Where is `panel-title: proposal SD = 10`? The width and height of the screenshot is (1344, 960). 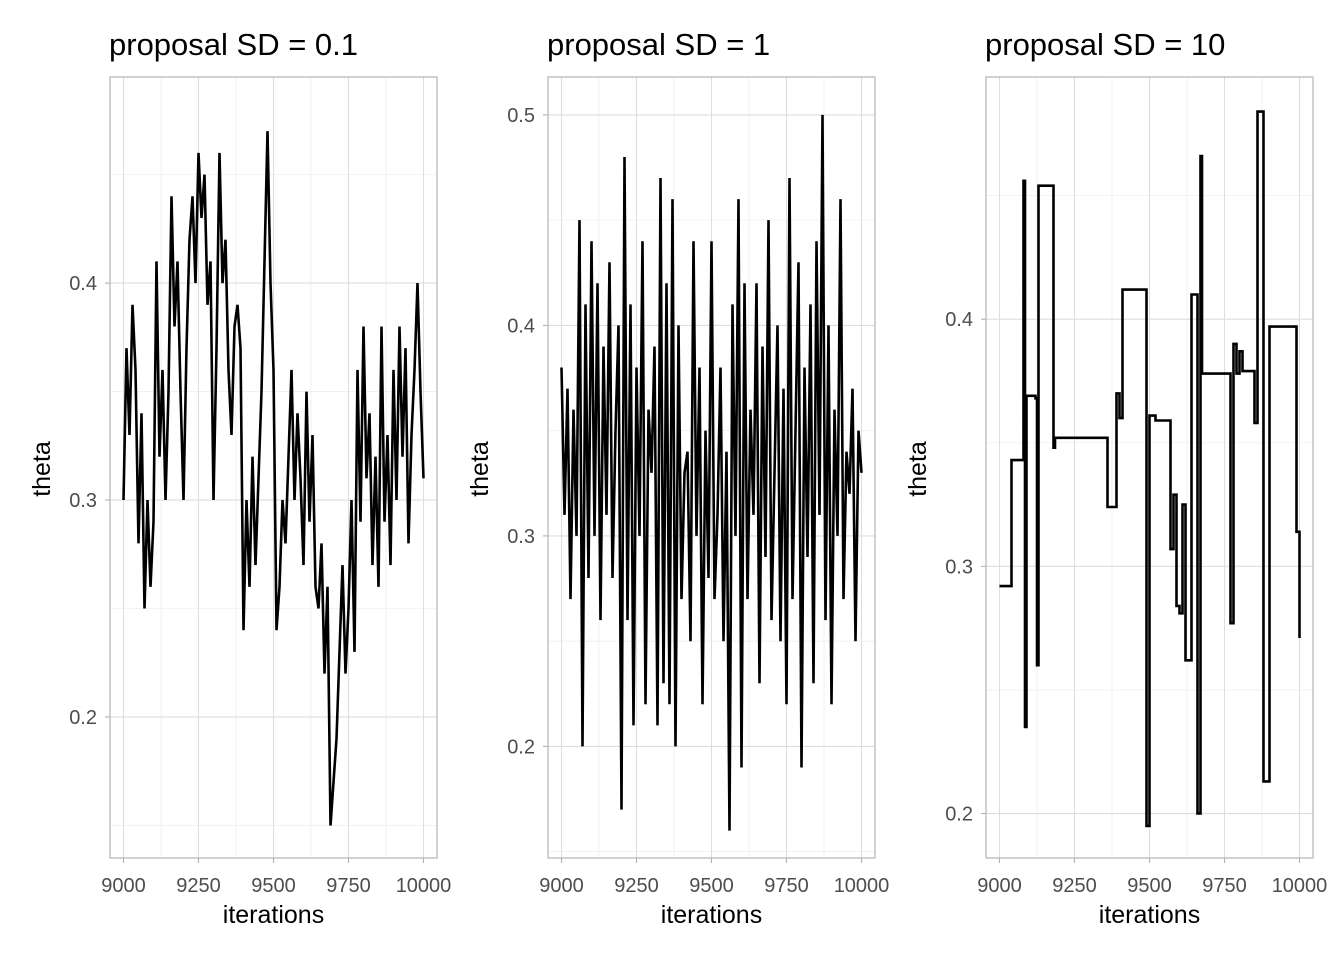
panel-title: proposal SD = 10 is located at coordinates (1105, 44).